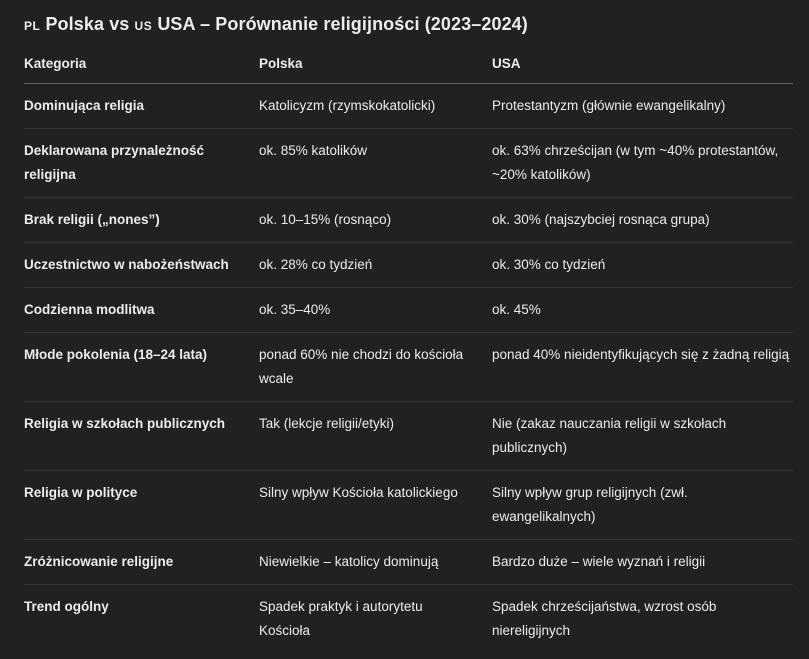  Describe the element at coordinates (642, 265) in the screenshot. I see `usa-cell: ok. 30% co tydzień` at that location.